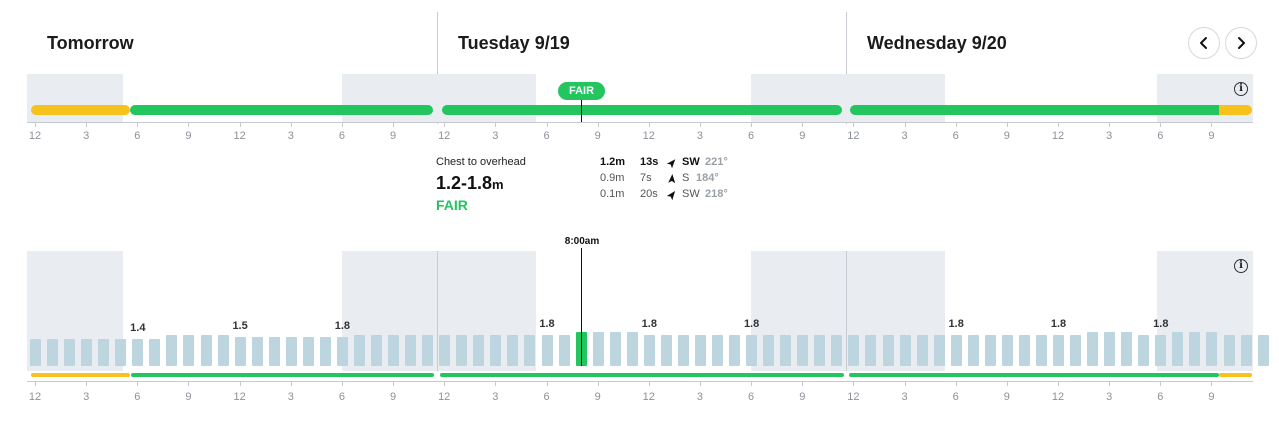  Describe the element at coordinates (437, 68) in the screenshot. I see `day-separator` at that location.